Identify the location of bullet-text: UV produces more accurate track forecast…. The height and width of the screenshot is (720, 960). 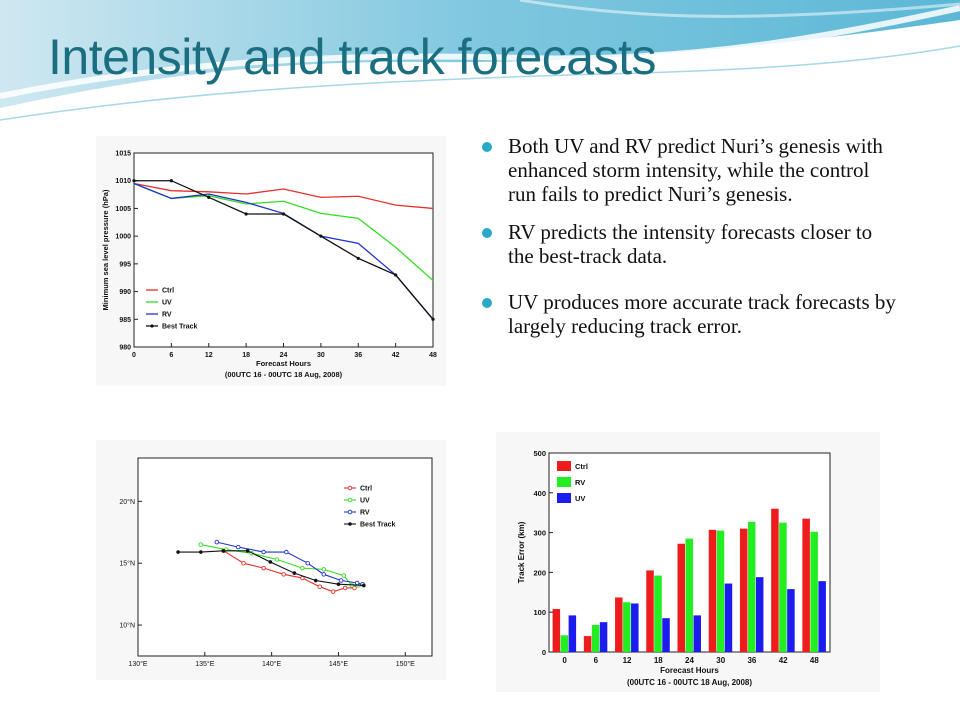
(702, 314).